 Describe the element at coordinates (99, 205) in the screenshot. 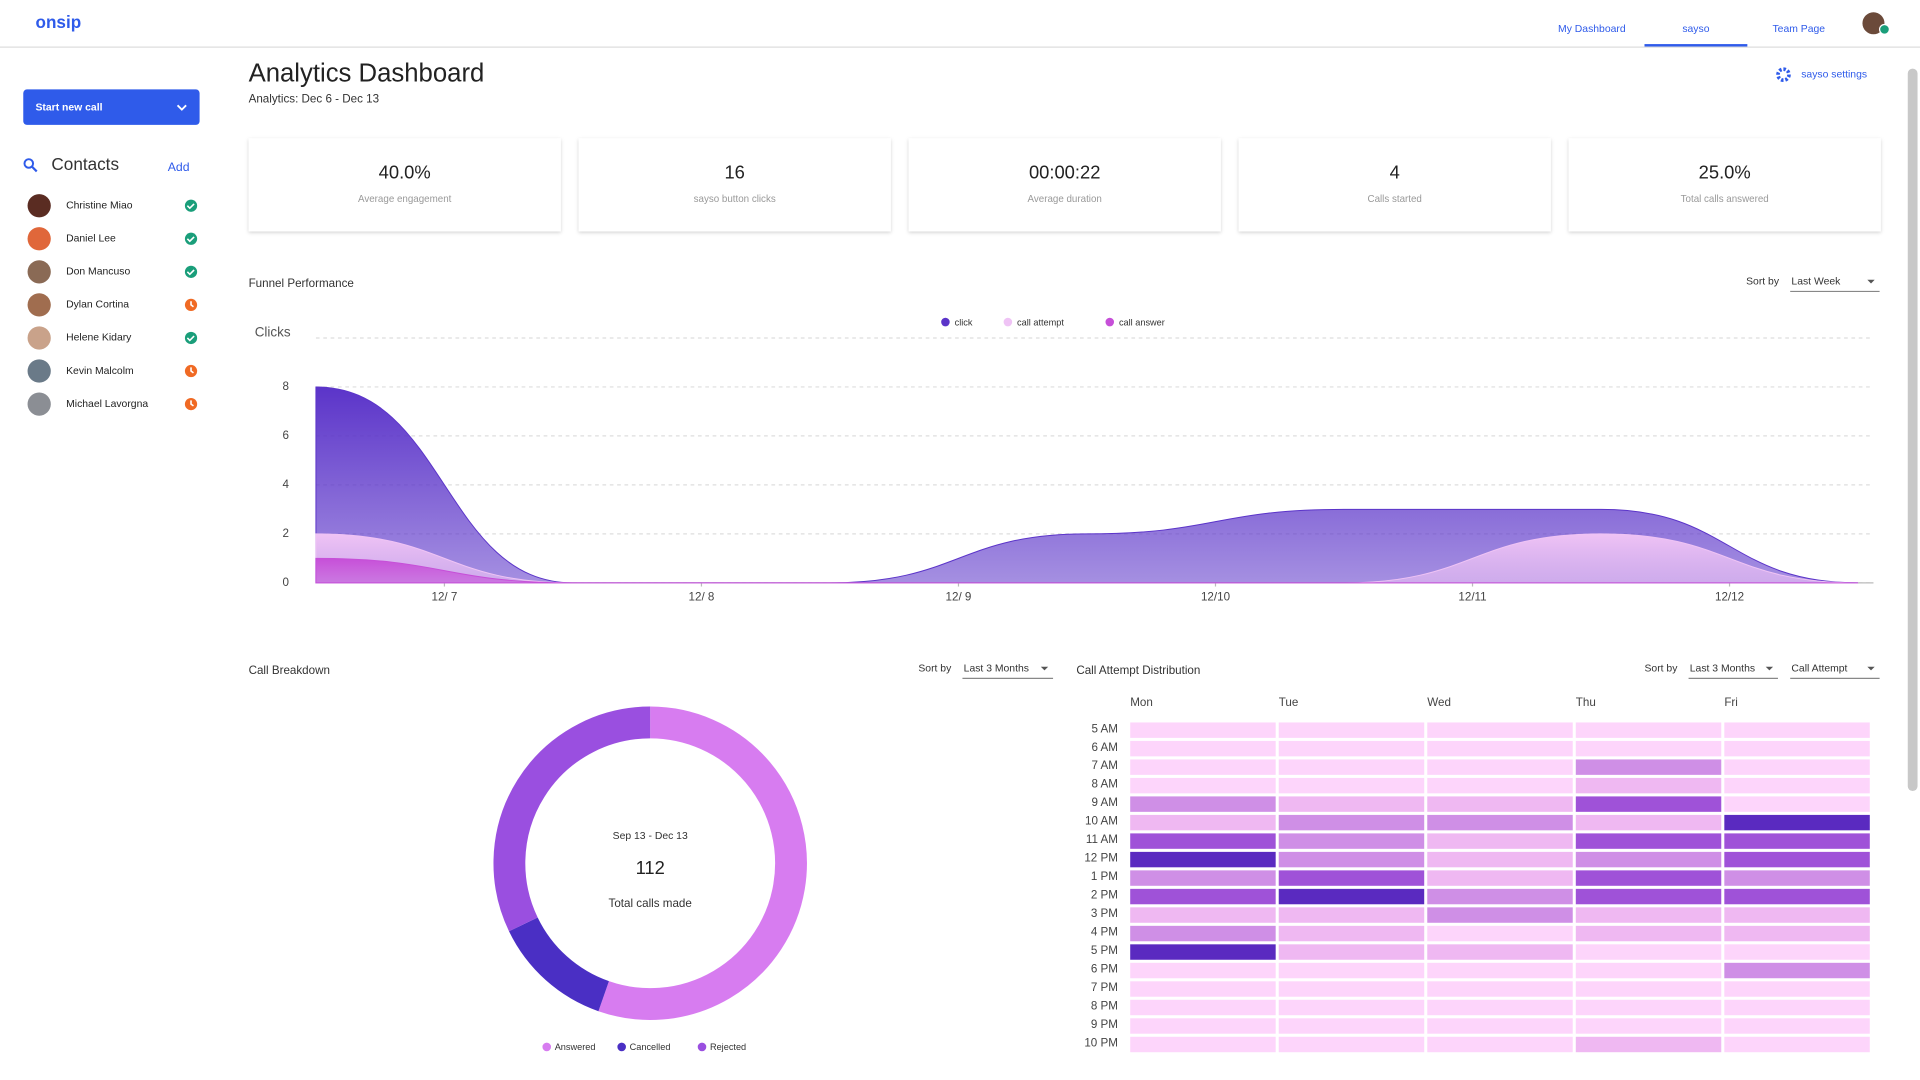

I see `contact-name: Christine Miao` at that location.